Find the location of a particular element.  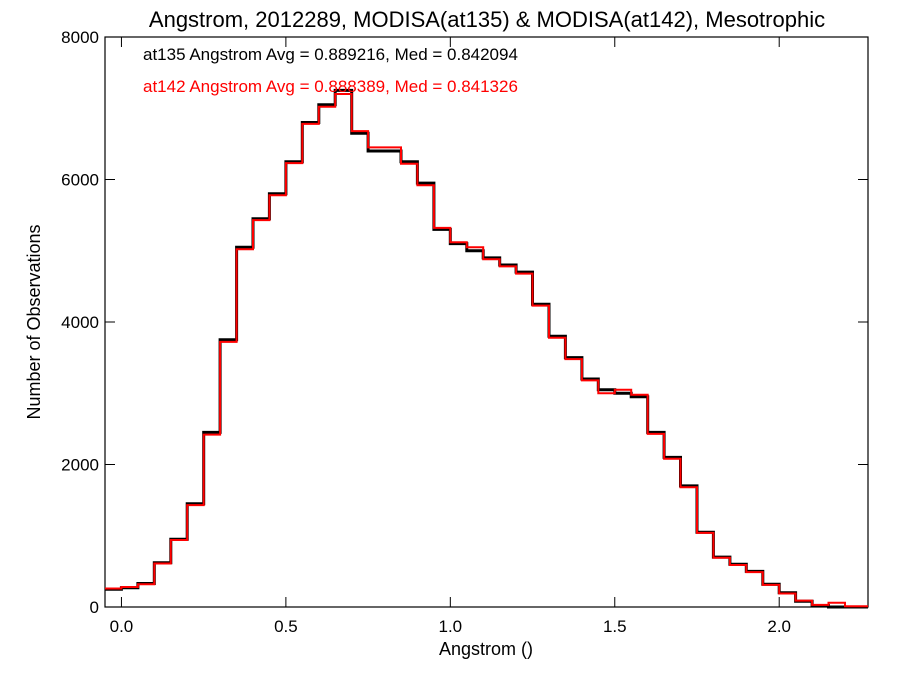

x-tick-label: 1.0 is located at coordinates (451, 626).